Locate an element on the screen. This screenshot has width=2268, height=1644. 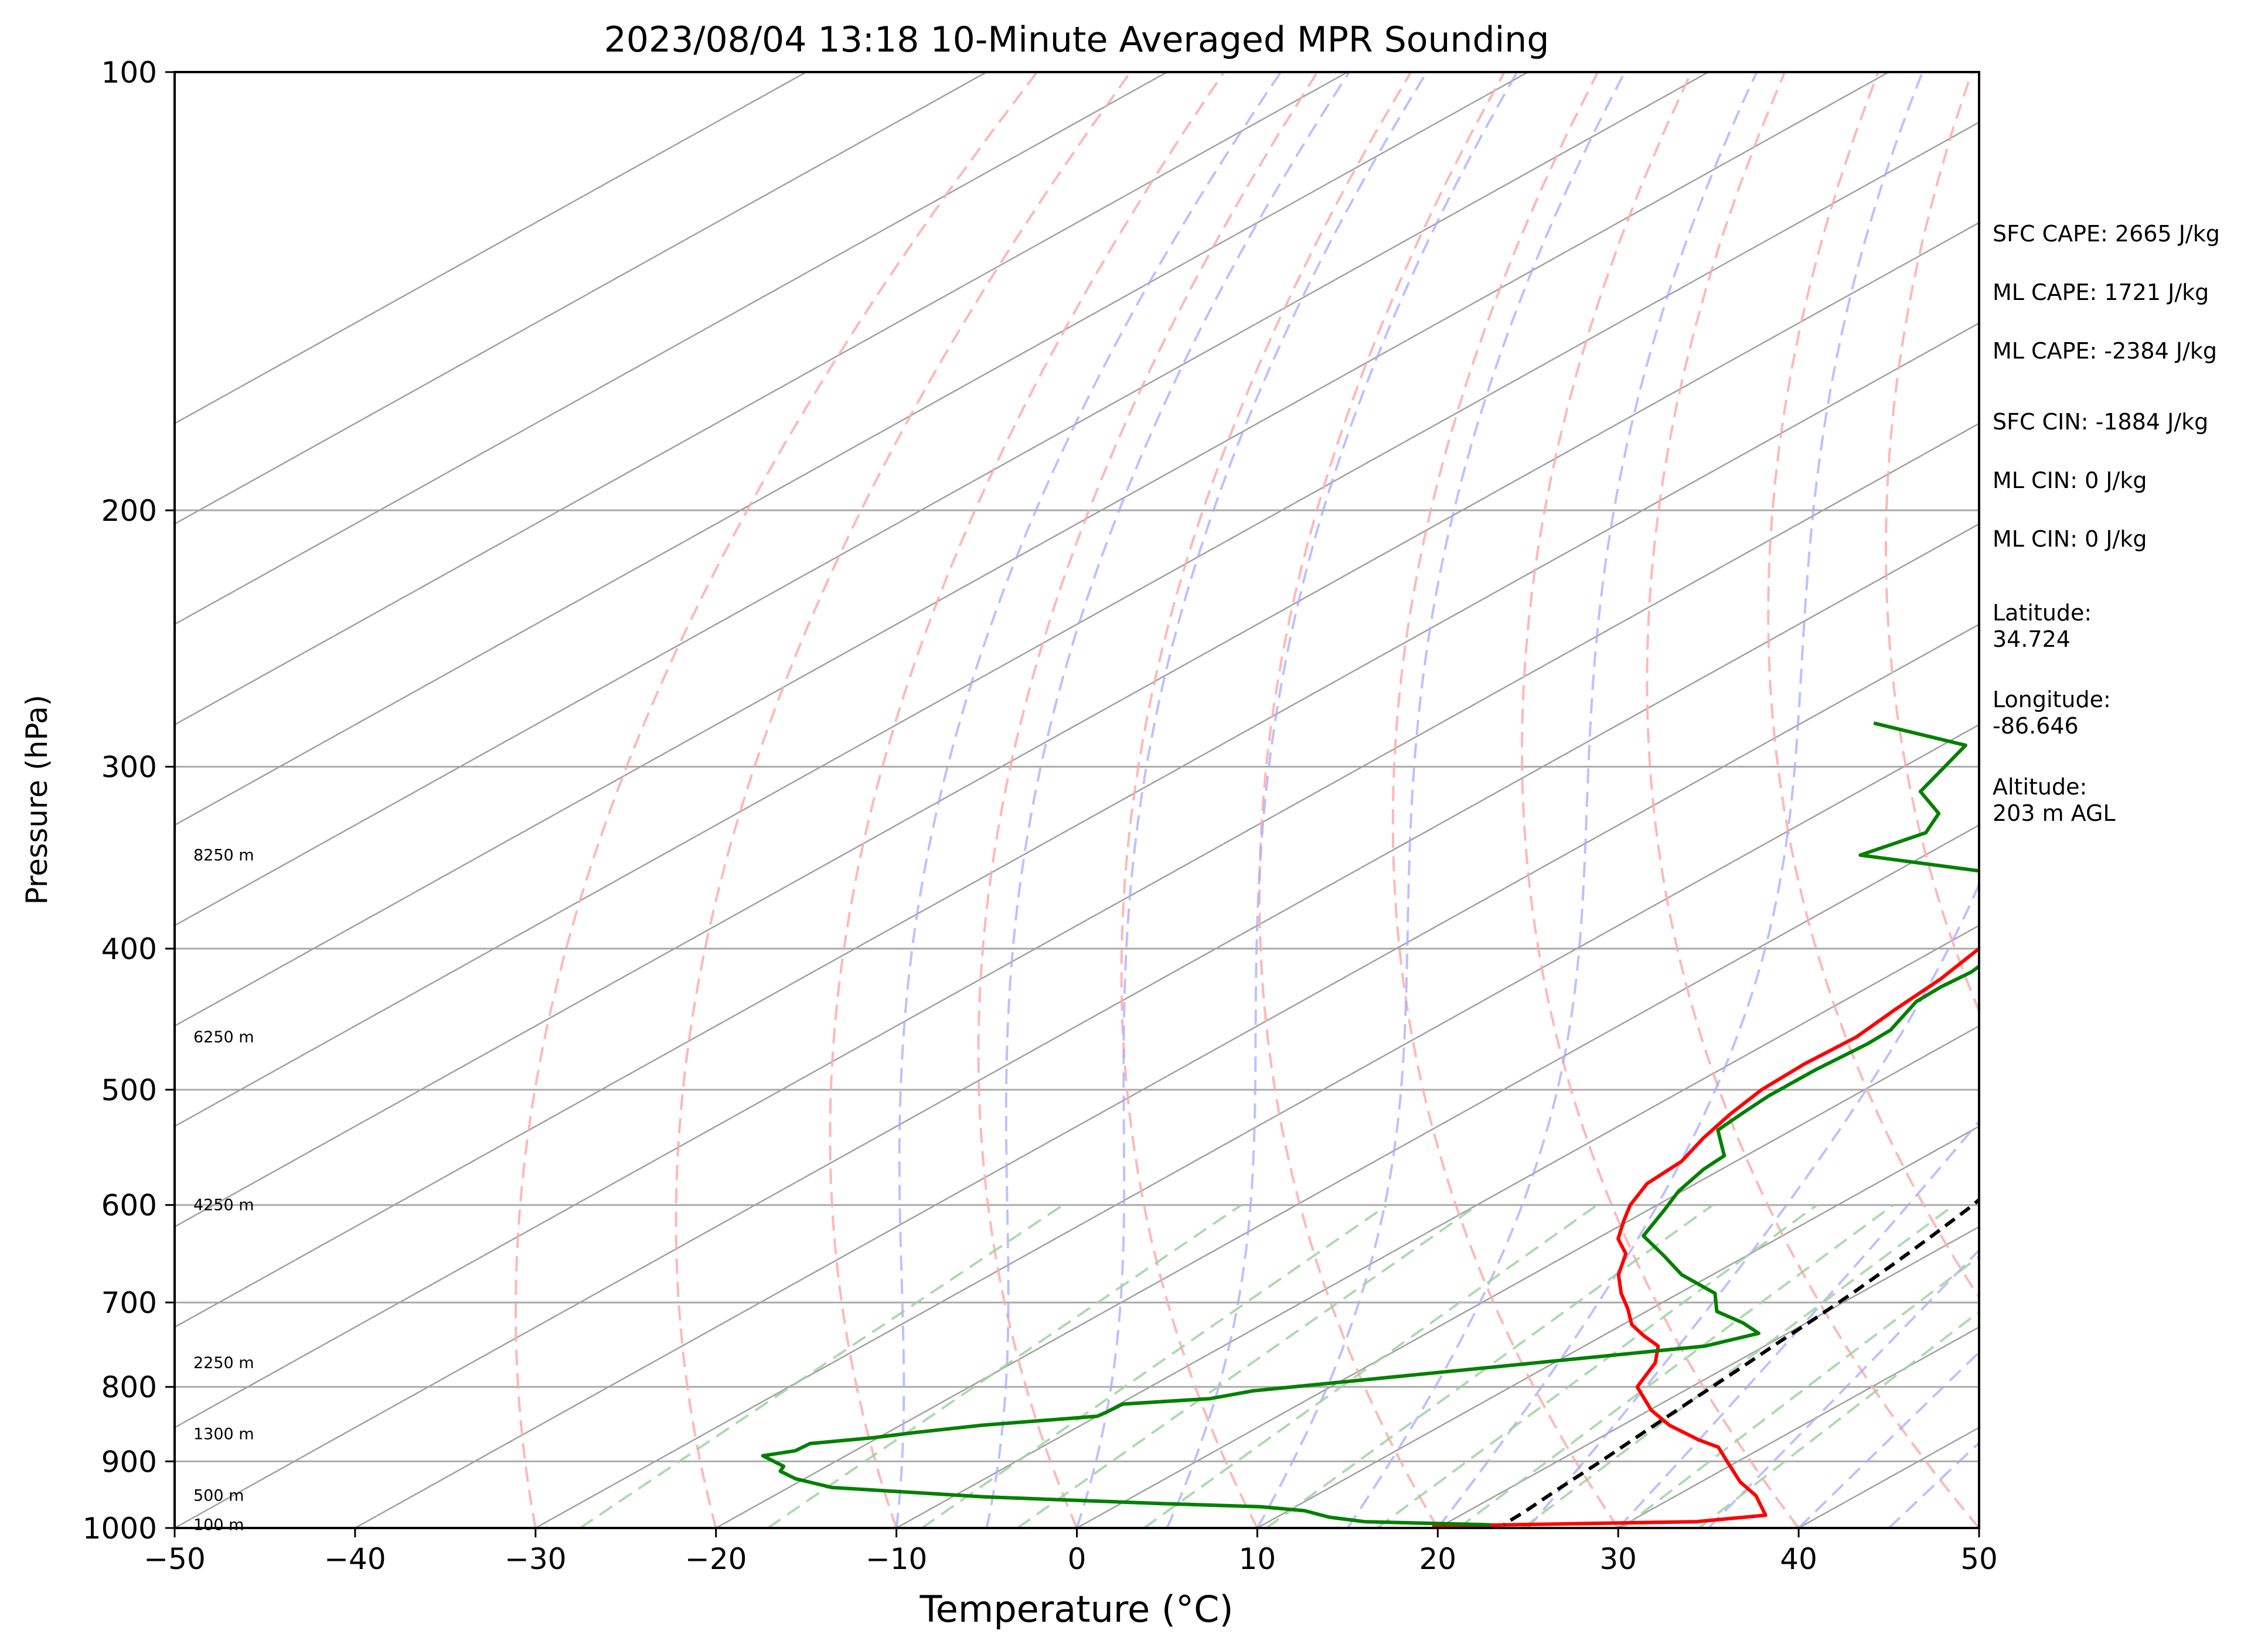
x-tick-label: −10 is located at coordinates (897, 1559).